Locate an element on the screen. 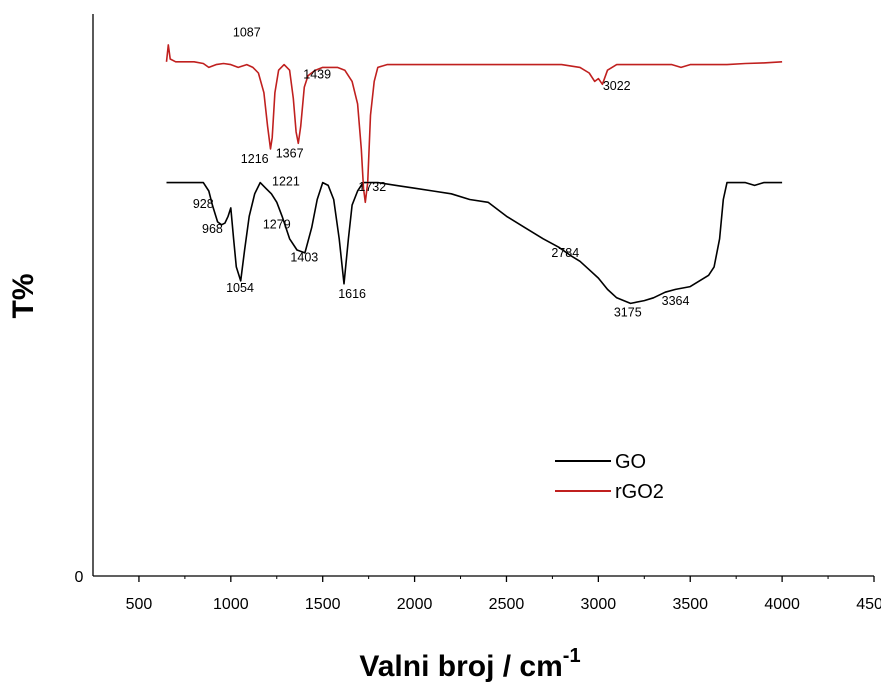 This screenshot has height=684, width=881. peak-label: 928 is located at coordinates (203, 204).